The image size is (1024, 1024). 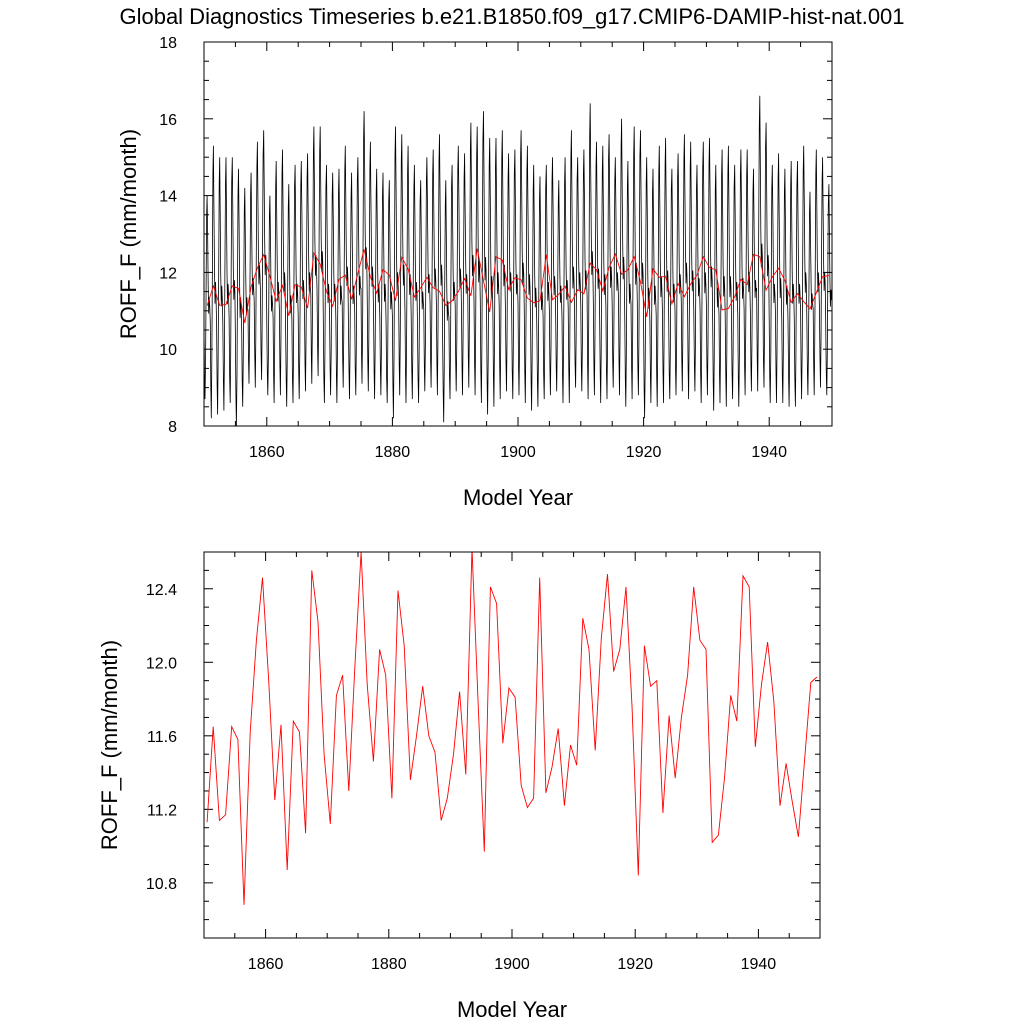 What do you see at coordinates (161, 884) in the screenshot?
I see `bottom-y-tick-label: 10.8` at bounding box center [161, 884].